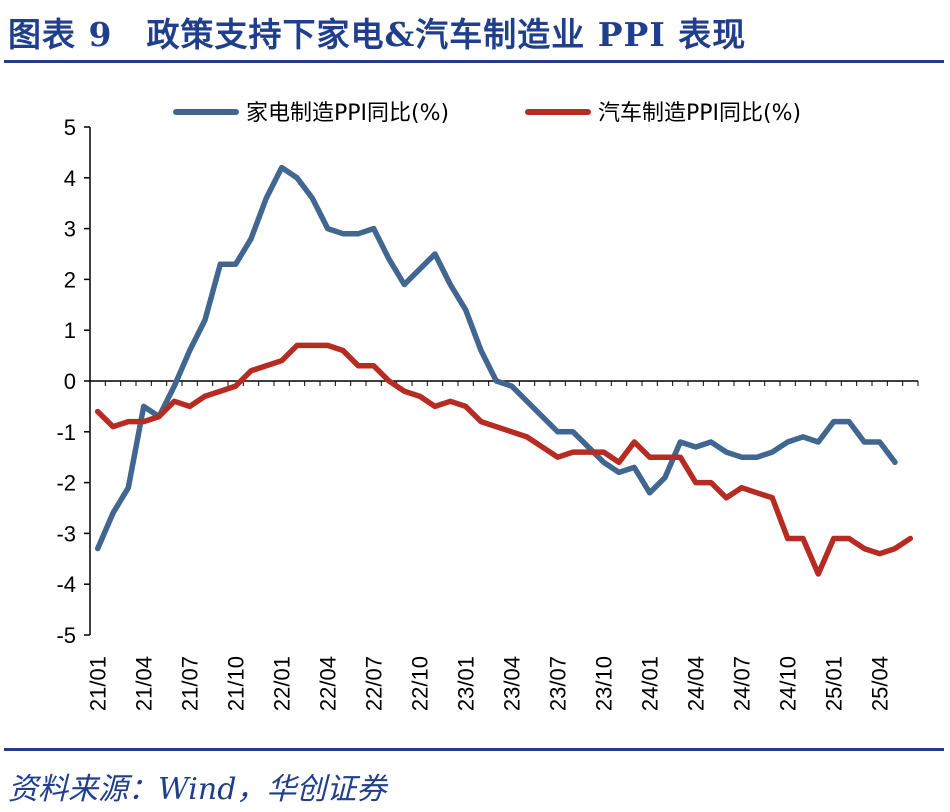 The width and height of the screenshot is (950, 812). Describe the element at coordinates (420, 683) in the screenshot. I see `x-tick-label: 22/10` at that location.